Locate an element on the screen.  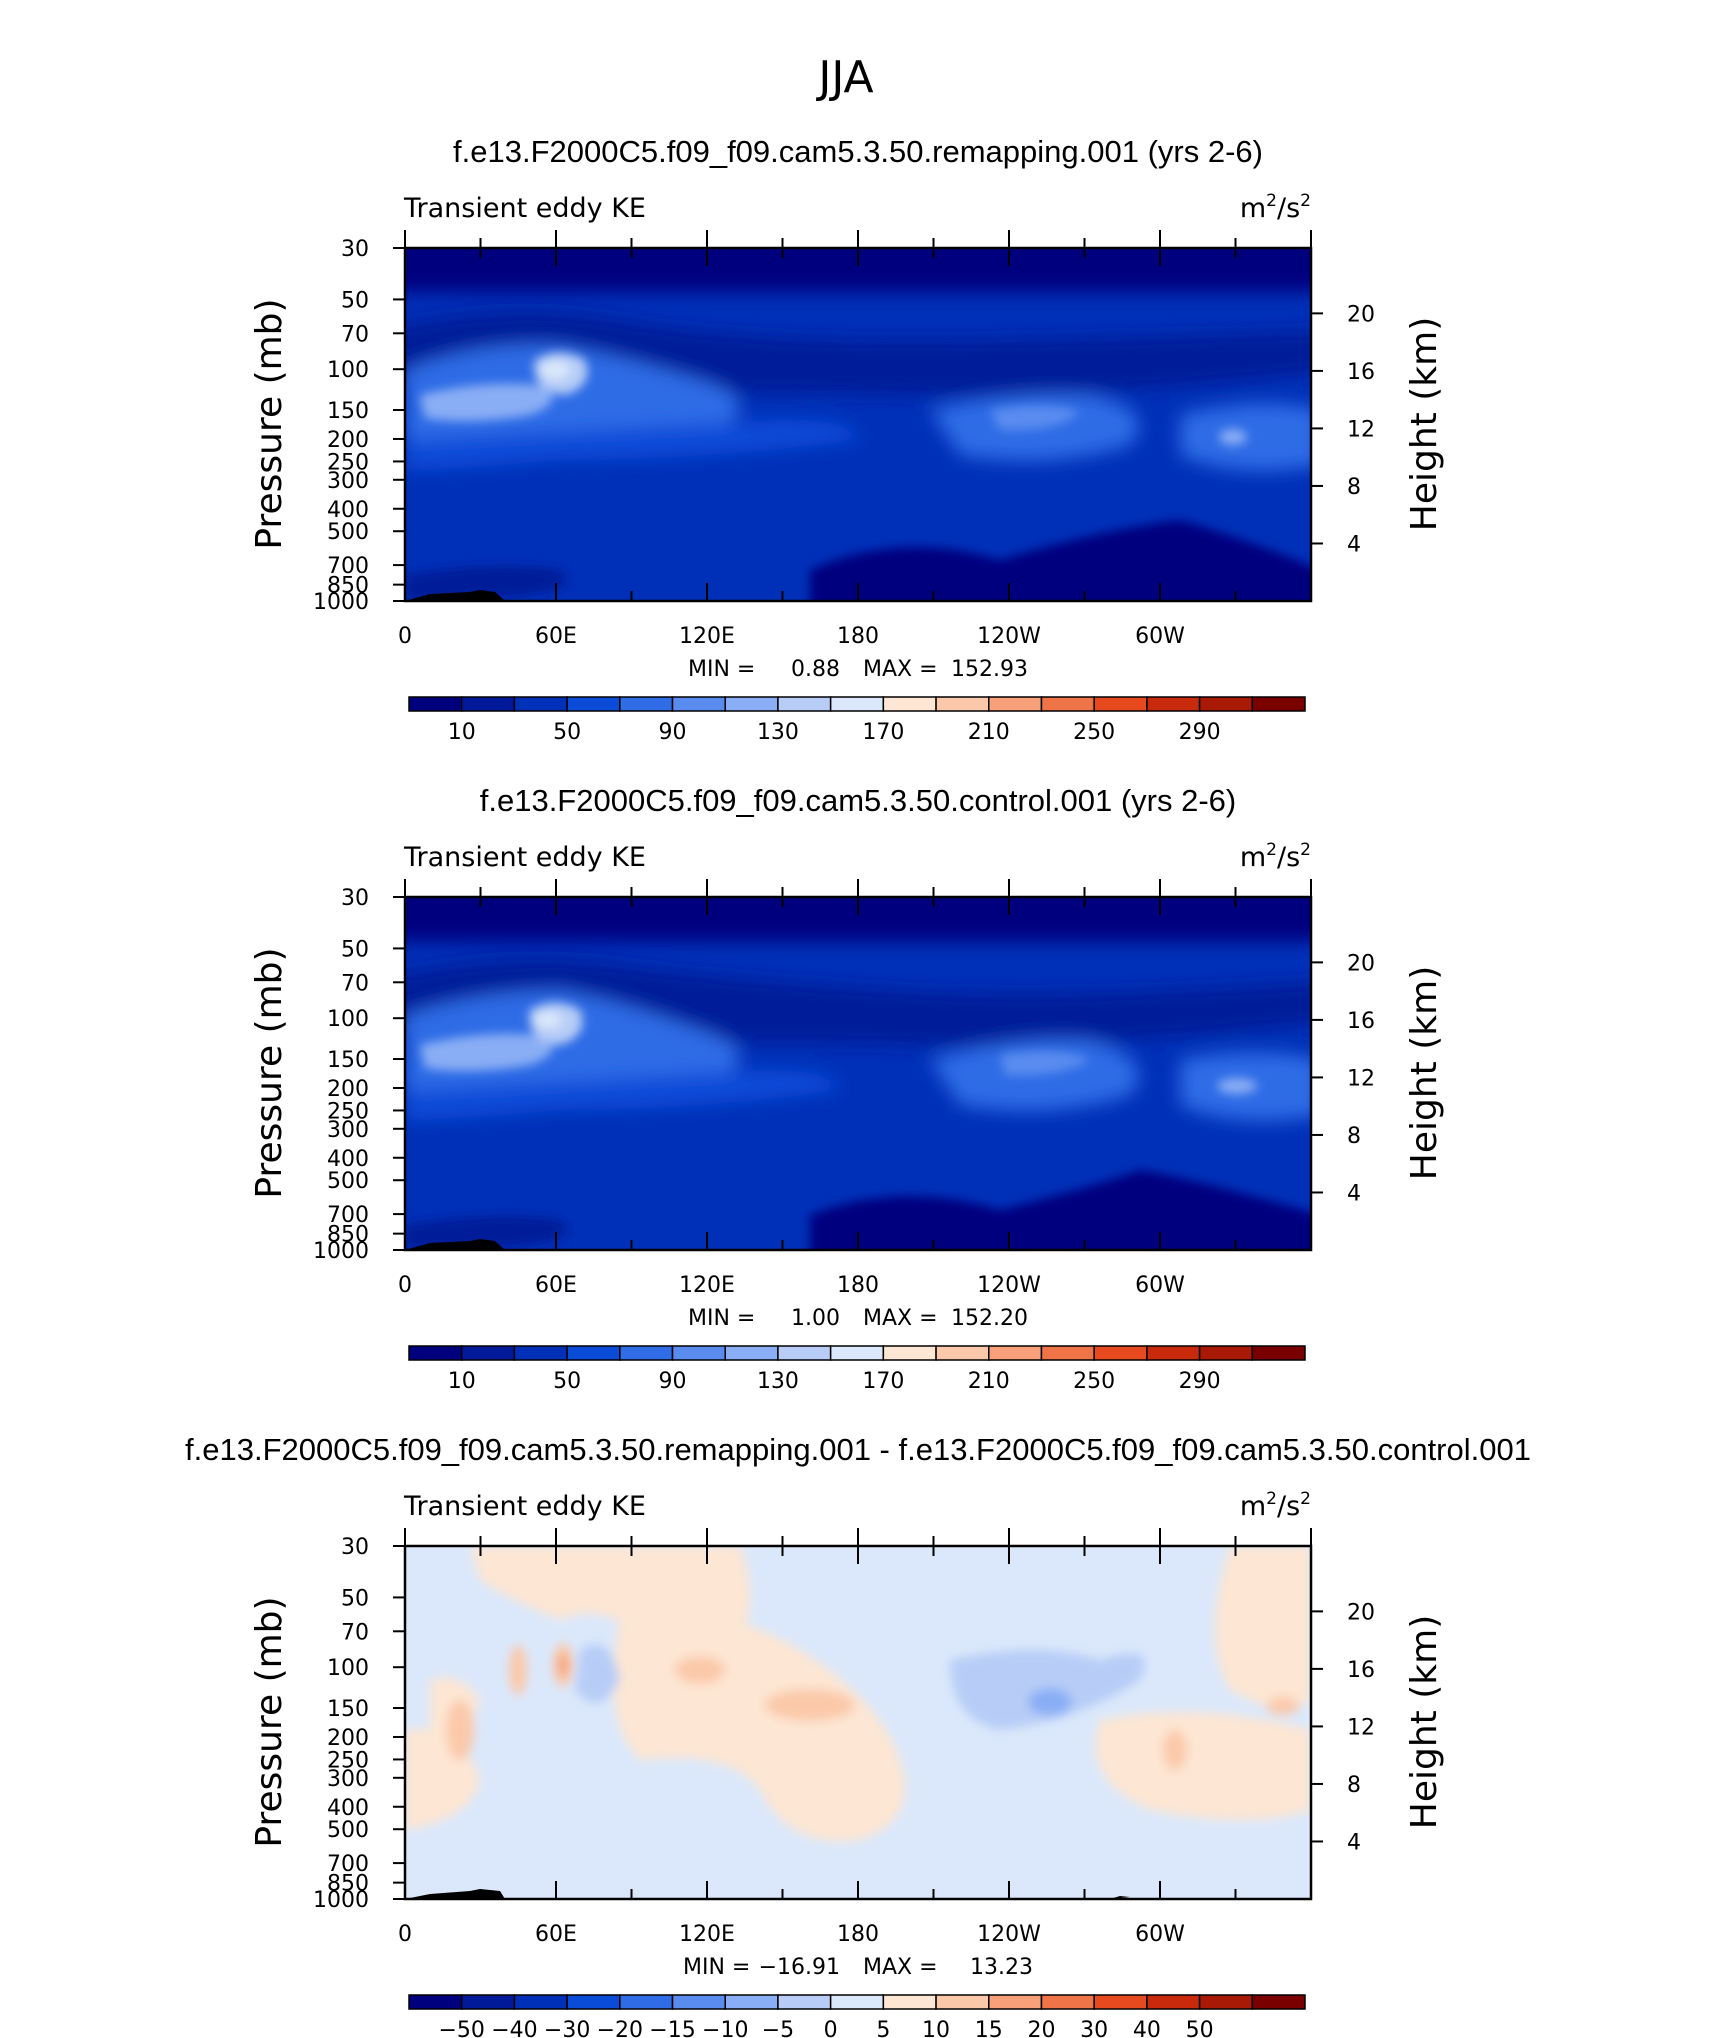
stats-max-value: 152.20 is located at coordinates (989, 1318).